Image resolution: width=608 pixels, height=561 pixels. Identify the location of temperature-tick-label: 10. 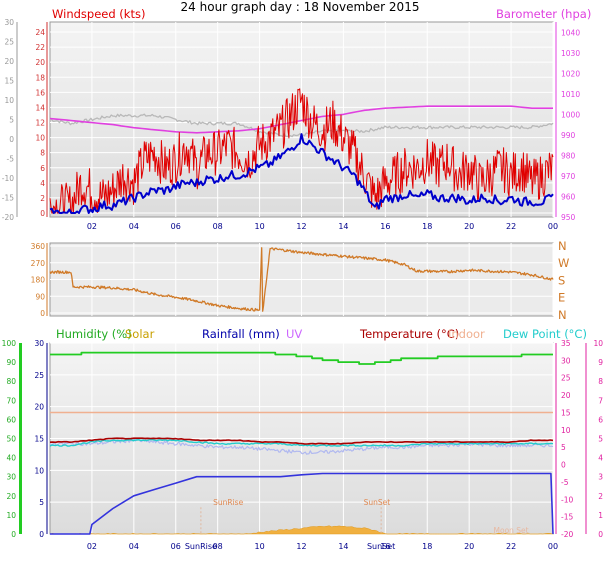
(566, 430).